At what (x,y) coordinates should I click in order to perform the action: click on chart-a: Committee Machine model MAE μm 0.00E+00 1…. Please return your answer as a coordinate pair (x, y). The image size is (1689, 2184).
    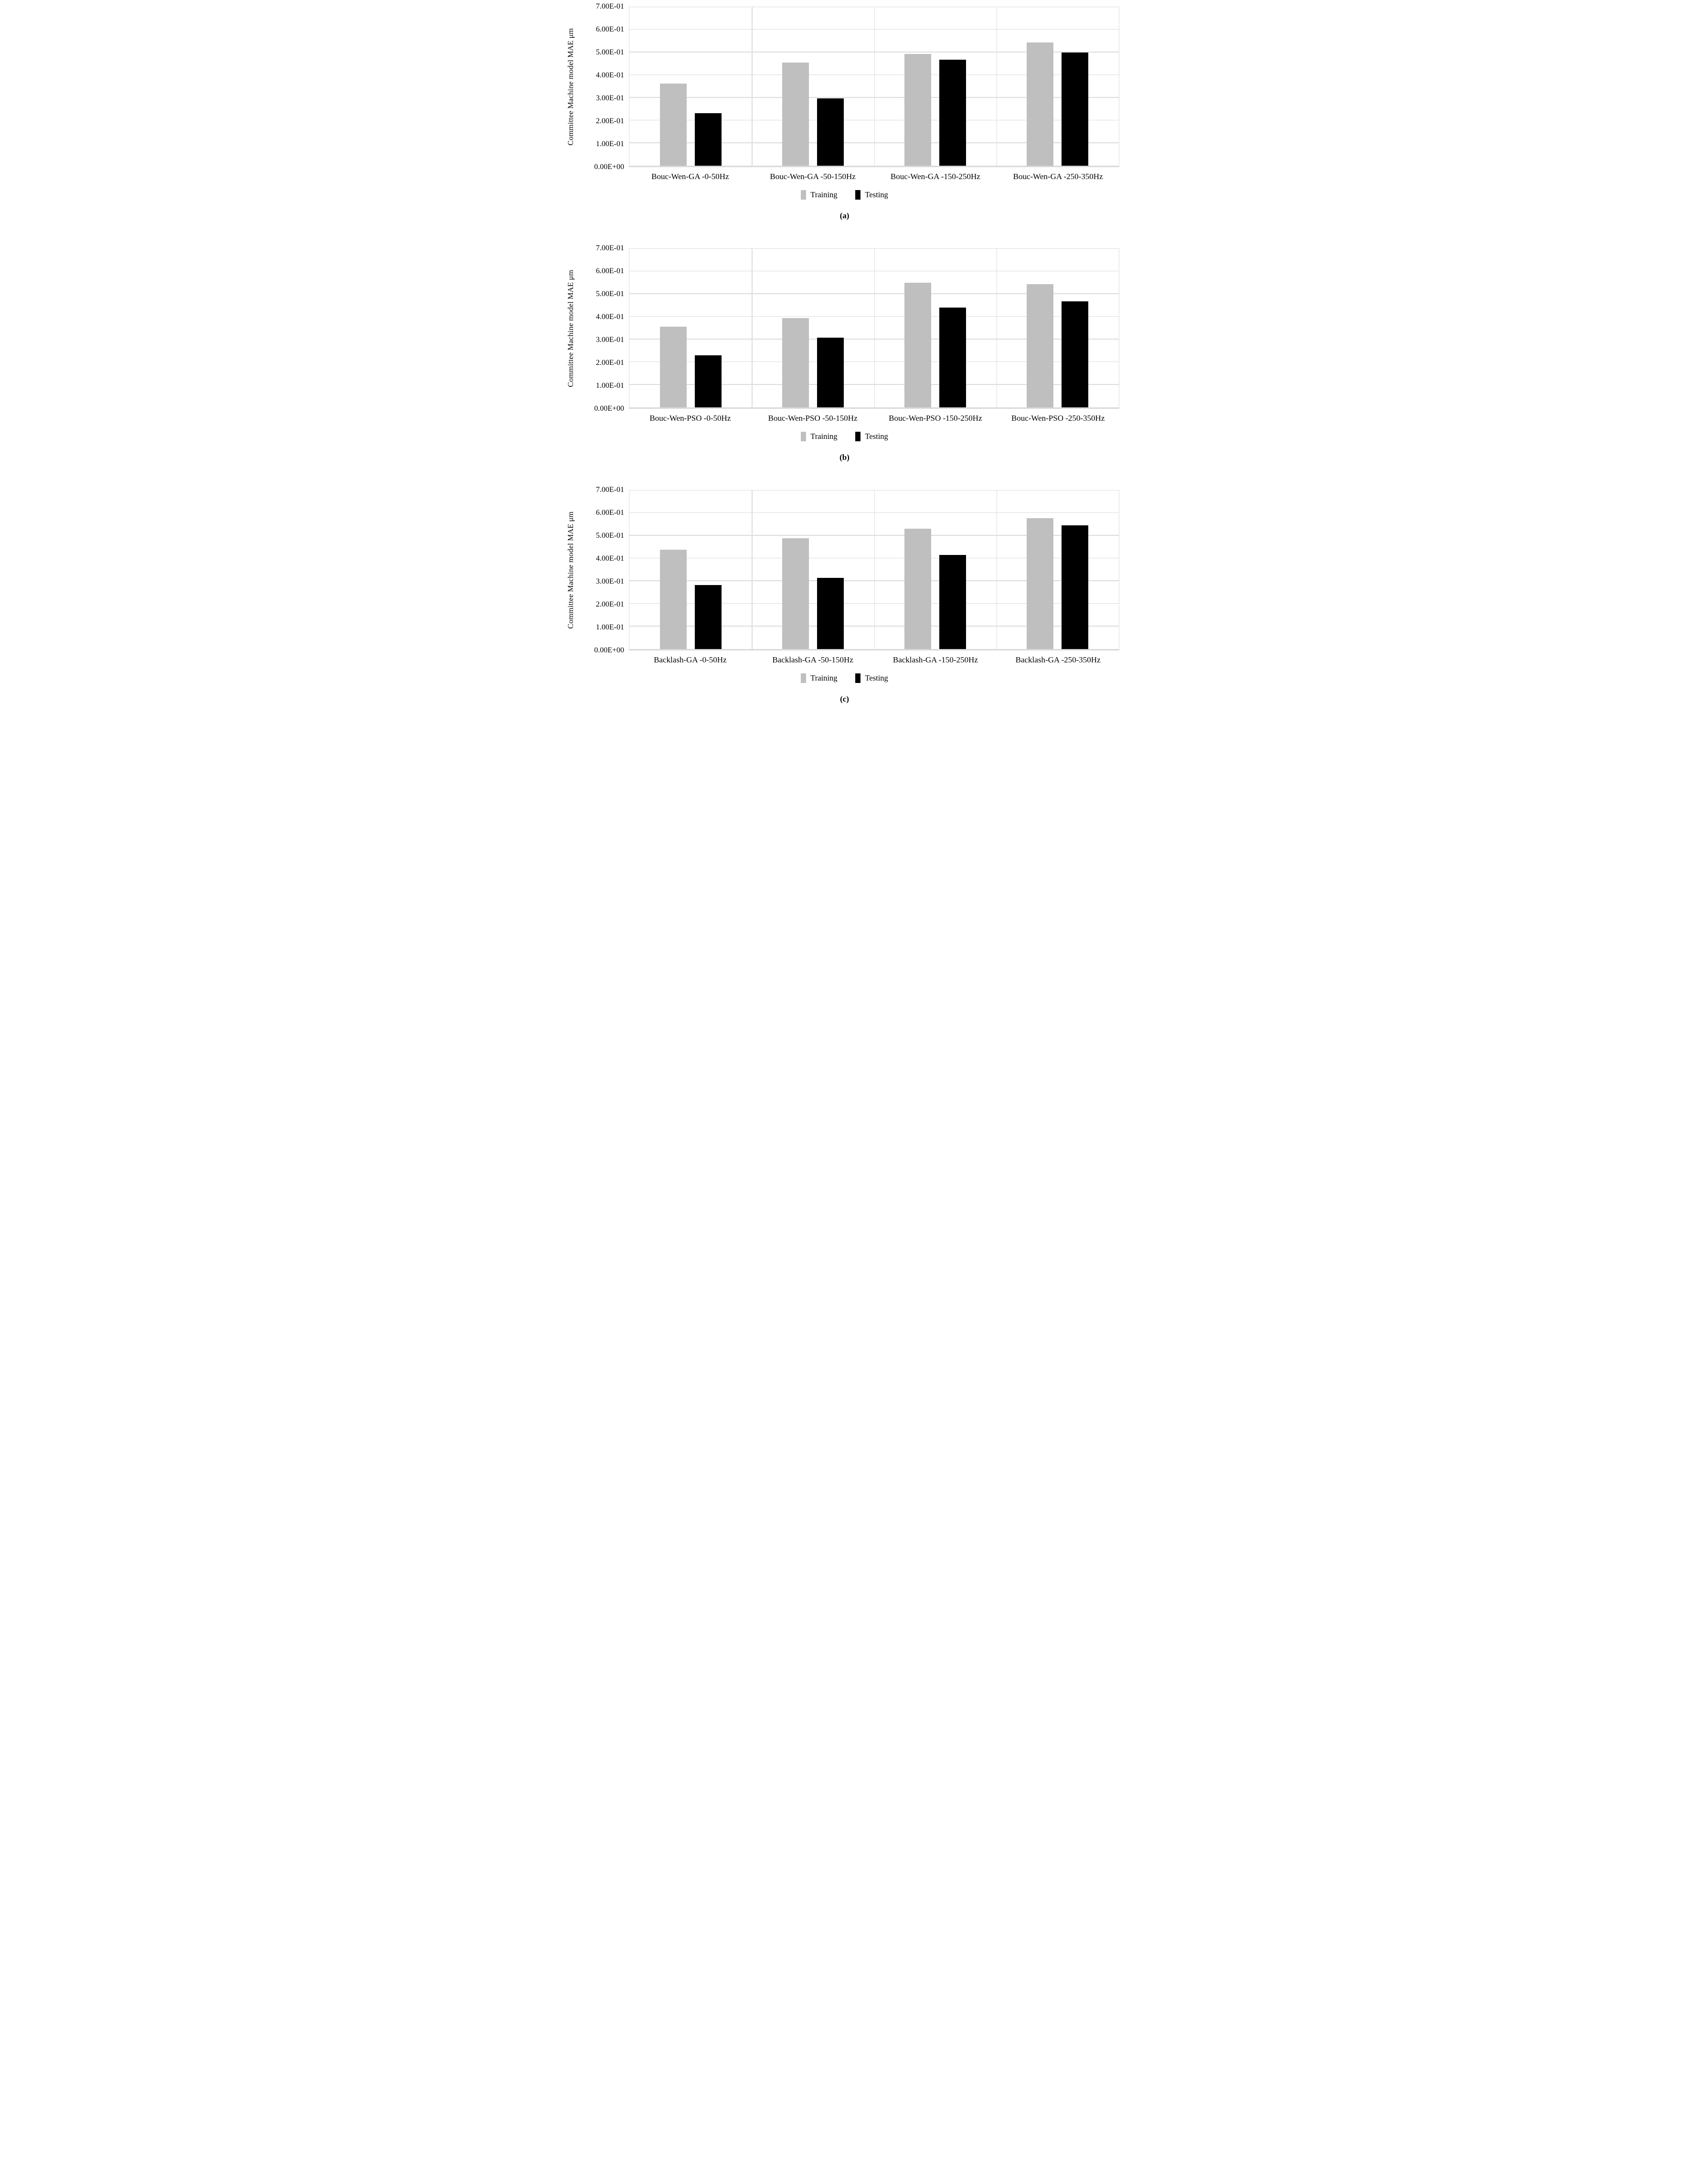
    Looking at the image, I should click on (844, 124).